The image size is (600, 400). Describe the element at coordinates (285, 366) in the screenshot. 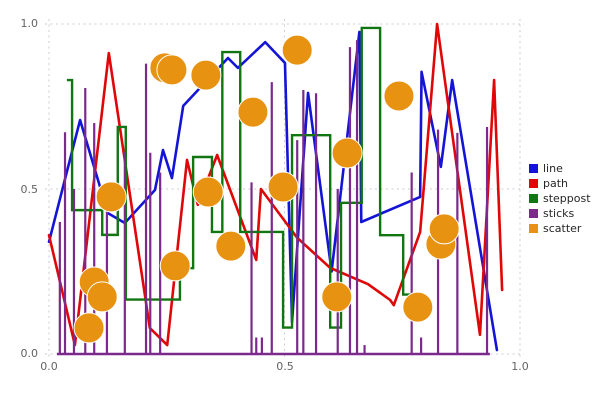

I see `x-tick-label-1: 0.5` at that location.